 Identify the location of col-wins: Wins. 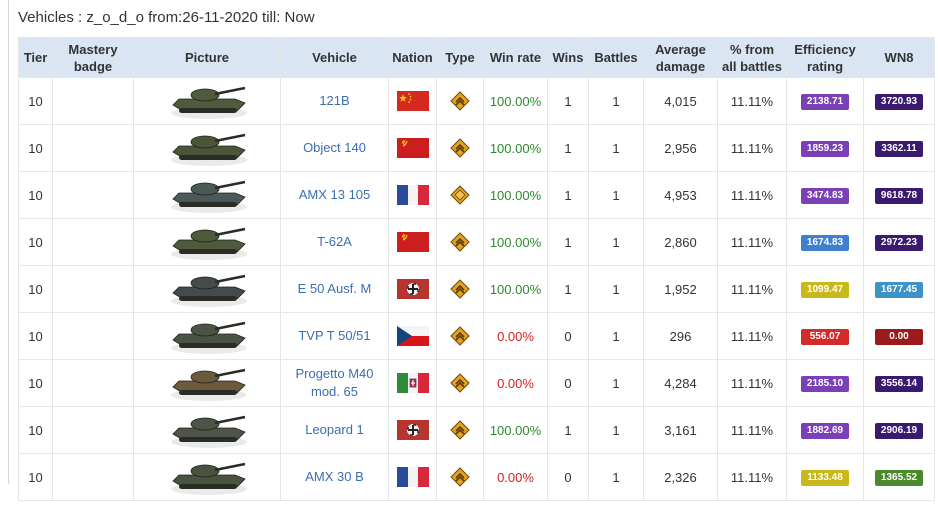
(568, 57).